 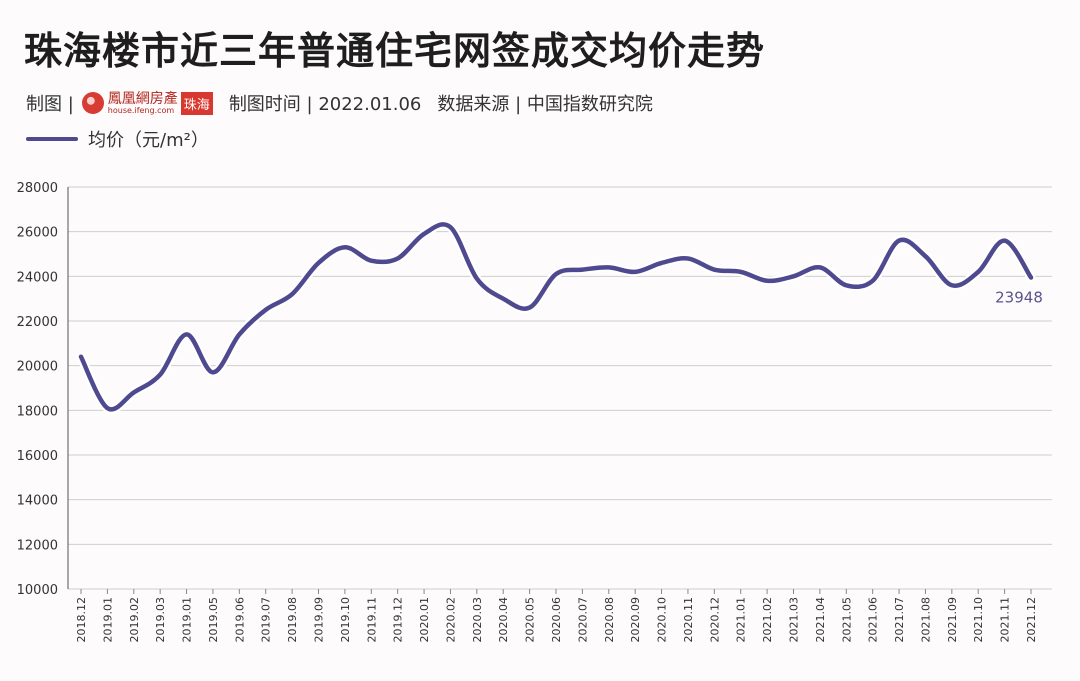 I want to click on ifeng-logo: 鳳凰網房產 house.ifeng.com 珠海, so click(x=147, y=103).